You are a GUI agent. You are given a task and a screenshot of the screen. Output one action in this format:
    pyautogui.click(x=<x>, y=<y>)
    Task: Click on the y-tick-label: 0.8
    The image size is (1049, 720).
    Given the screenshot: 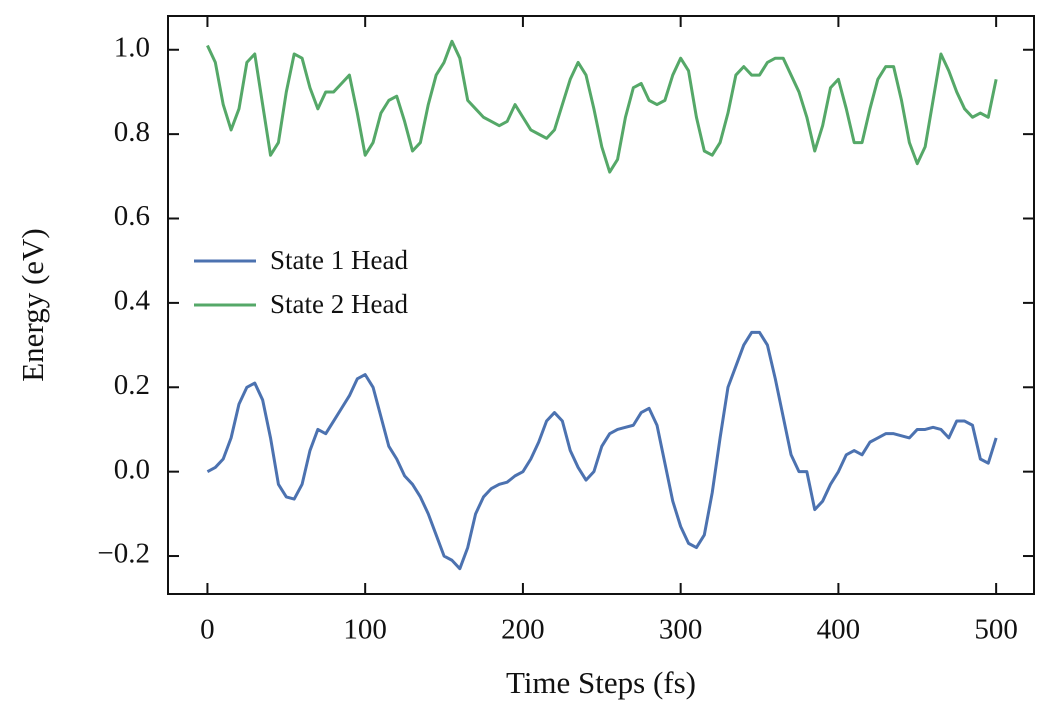 What is the action you would take?
    pyautogui.click(x=132, y=132)
    